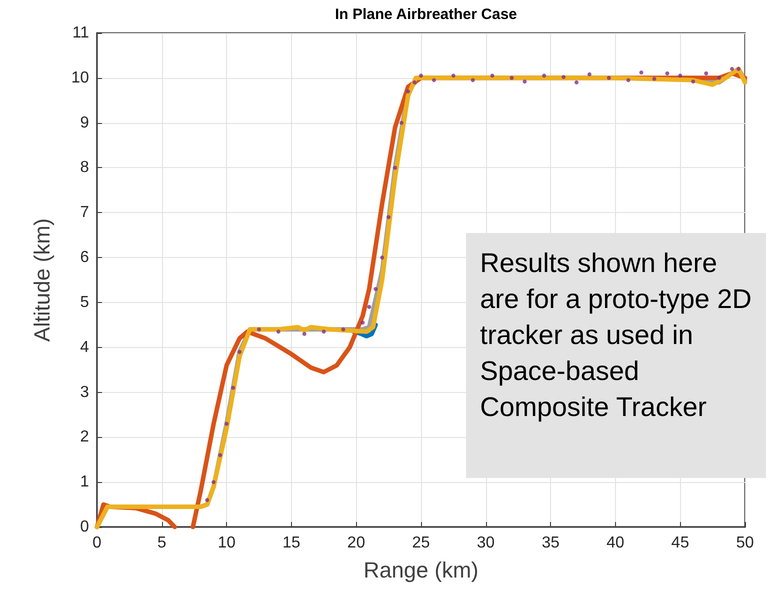 This screenshot has width=770, height=596. Describe the element at coordinates (421, 543) in the screenshot. I see `x-tick-label: 25` at that location.